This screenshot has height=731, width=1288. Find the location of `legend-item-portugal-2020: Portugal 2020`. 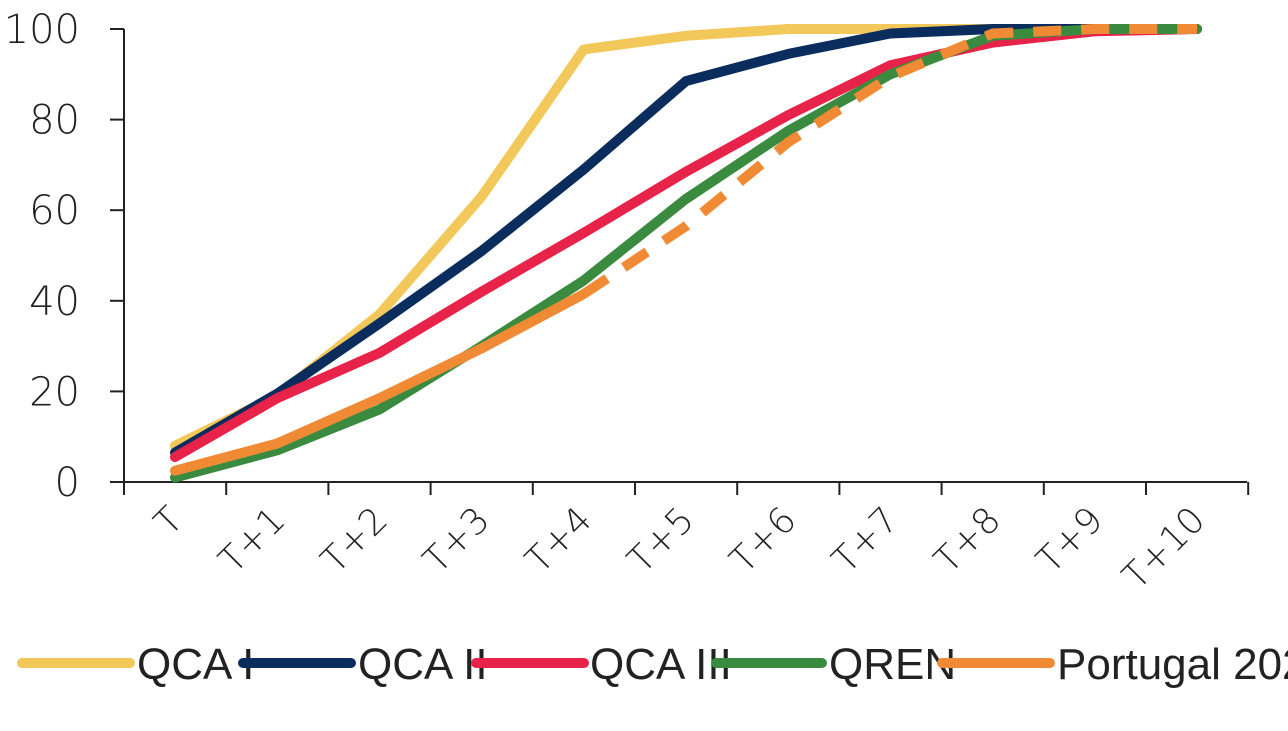

legend-item-portugal-2020: Portugal 2020 is located at coordinates (1112, 664).